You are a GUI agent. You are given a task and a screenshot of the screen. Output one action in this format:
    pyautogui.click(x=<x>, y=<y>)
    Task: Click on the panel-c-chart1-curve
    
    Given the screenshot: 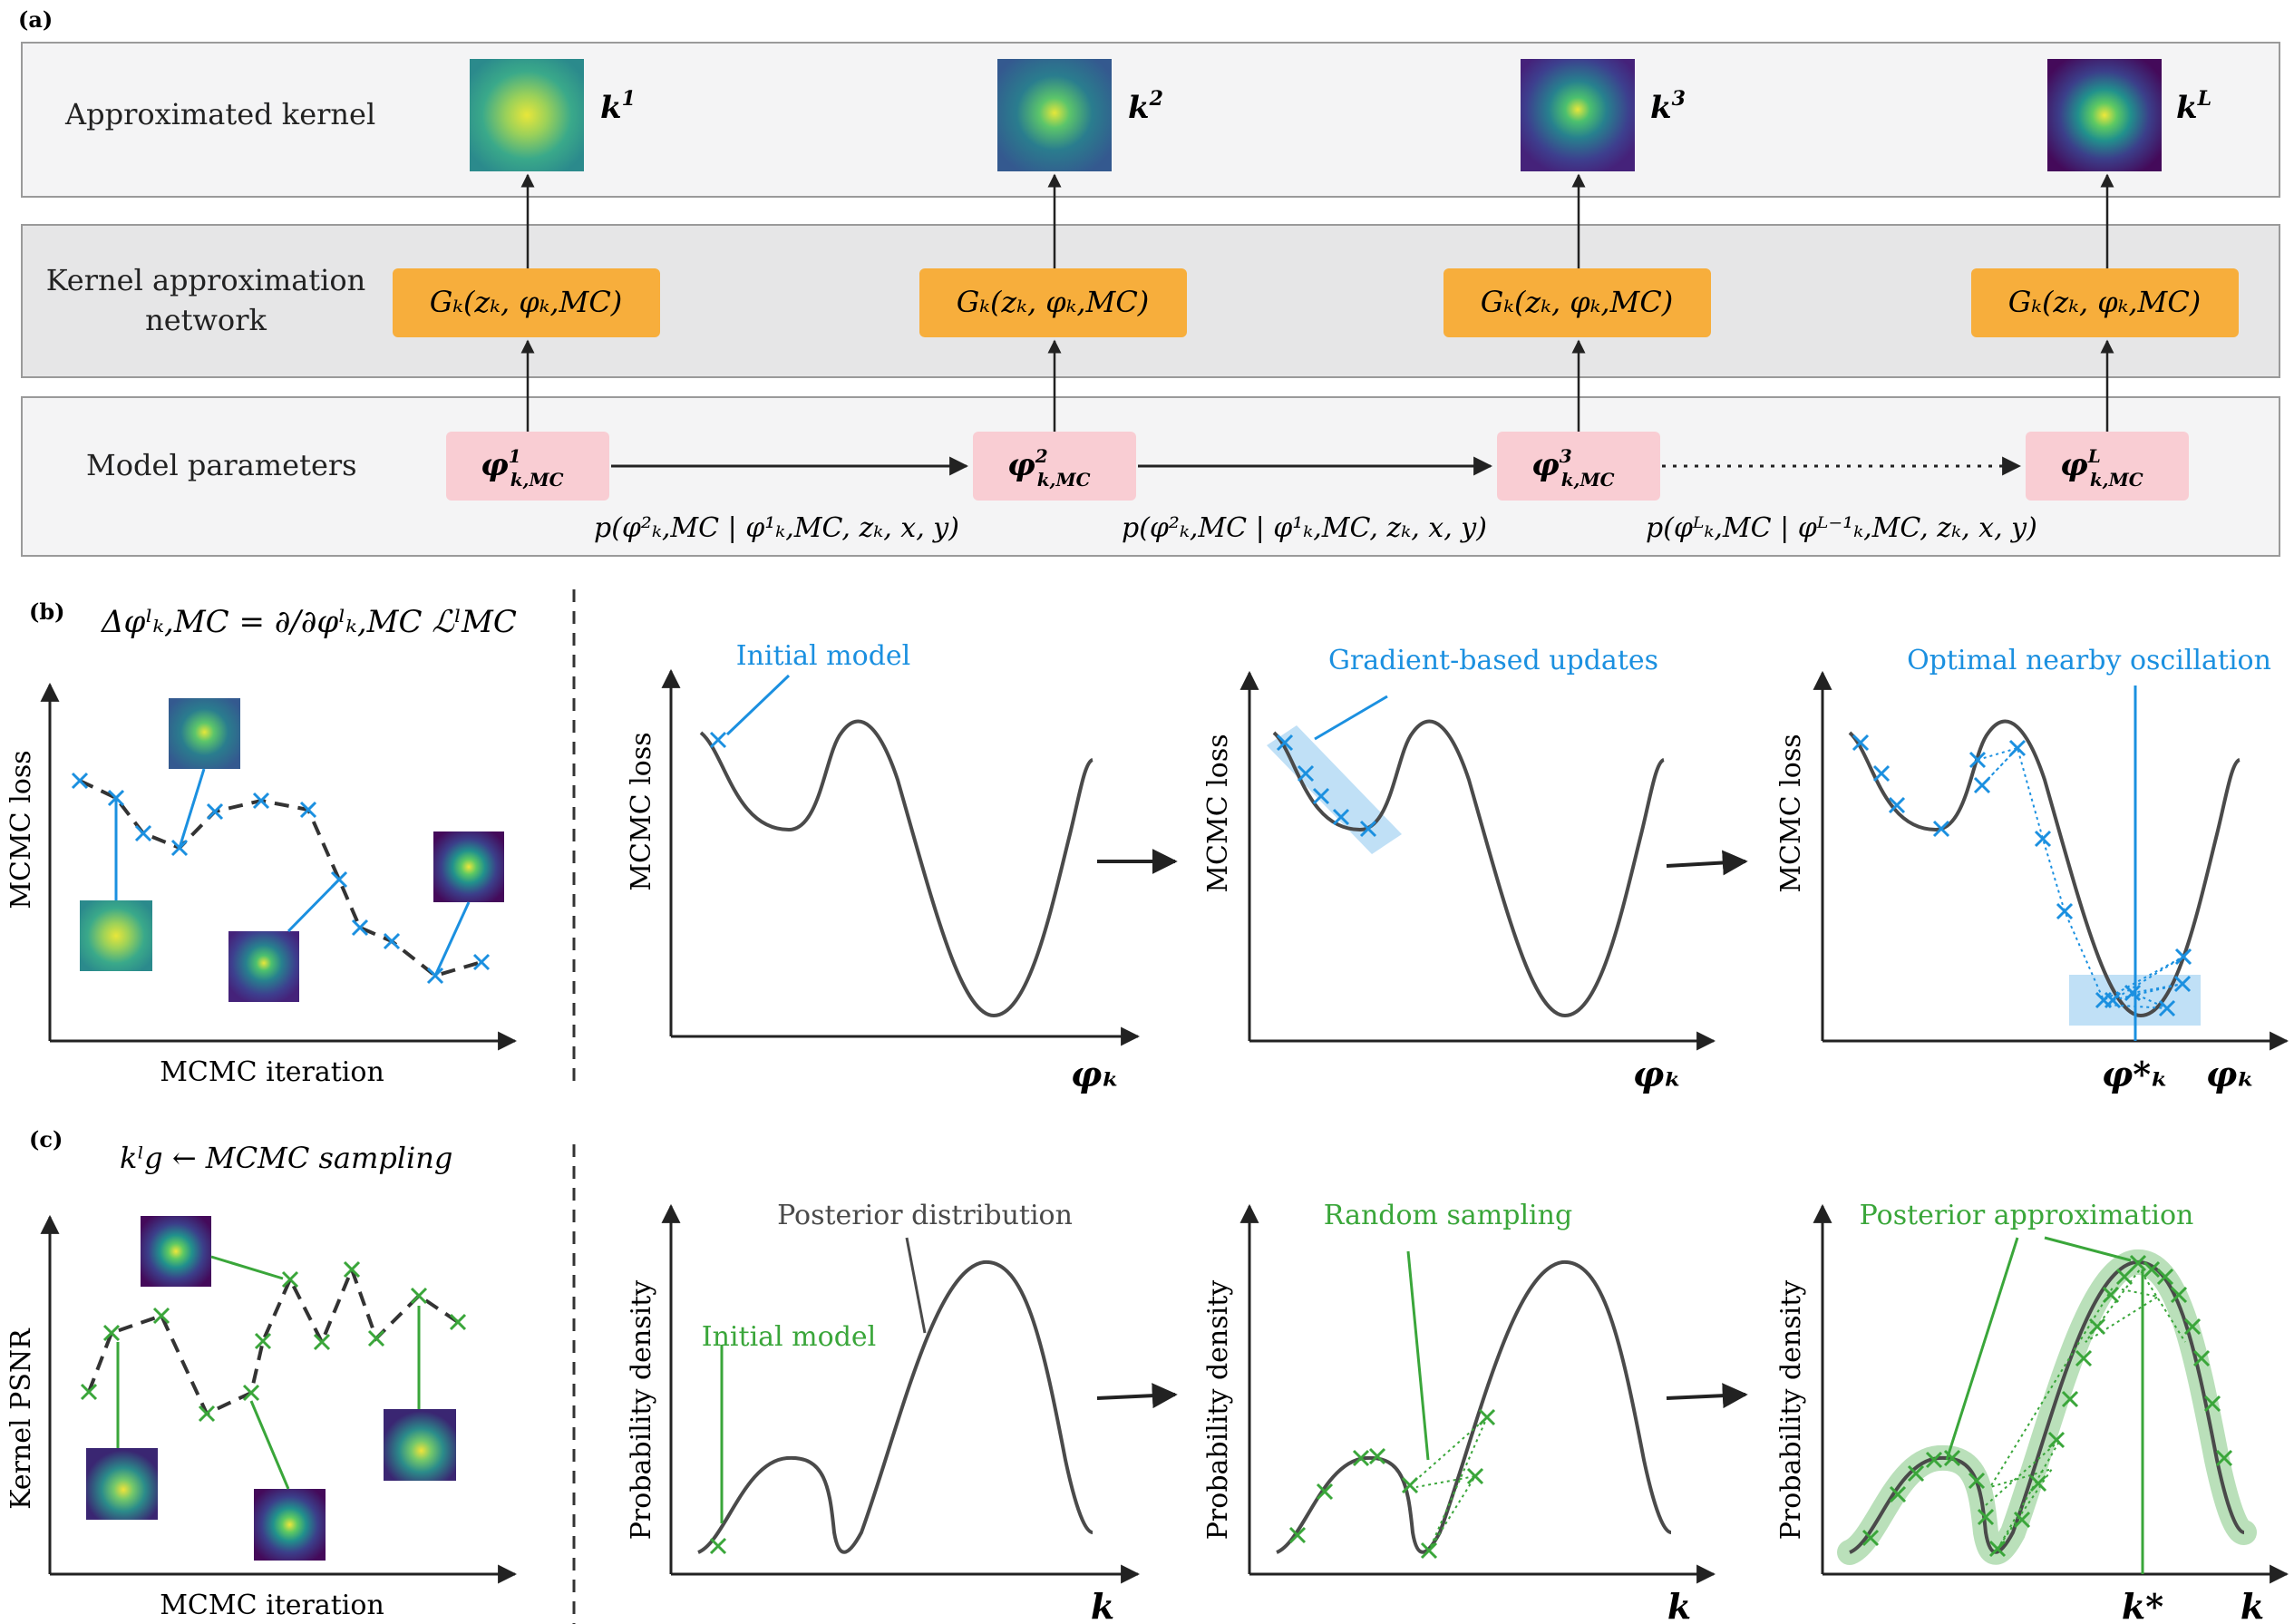 What is the action you would take?
    pyautogui.click(x=895, y=1406)
    